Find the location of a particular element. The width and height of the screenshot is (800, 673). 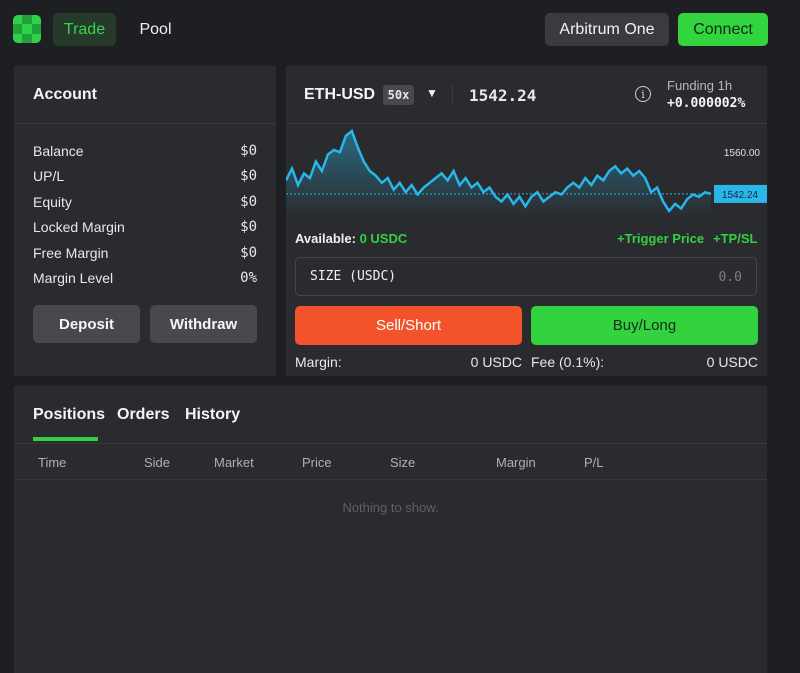

locked-margin-row: Locked Margin $0 is located at coordinates (145, 227).